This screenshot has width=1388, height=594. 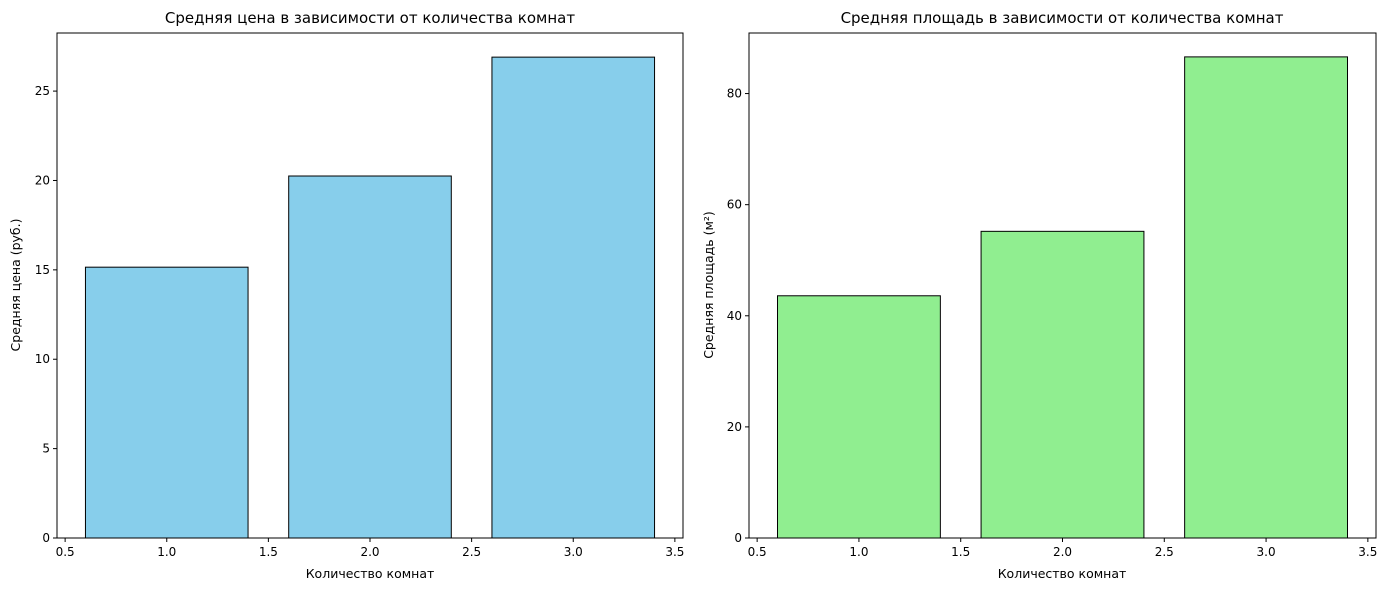 I want to click on y-tick-label: 10, so click(x=42, y=359).